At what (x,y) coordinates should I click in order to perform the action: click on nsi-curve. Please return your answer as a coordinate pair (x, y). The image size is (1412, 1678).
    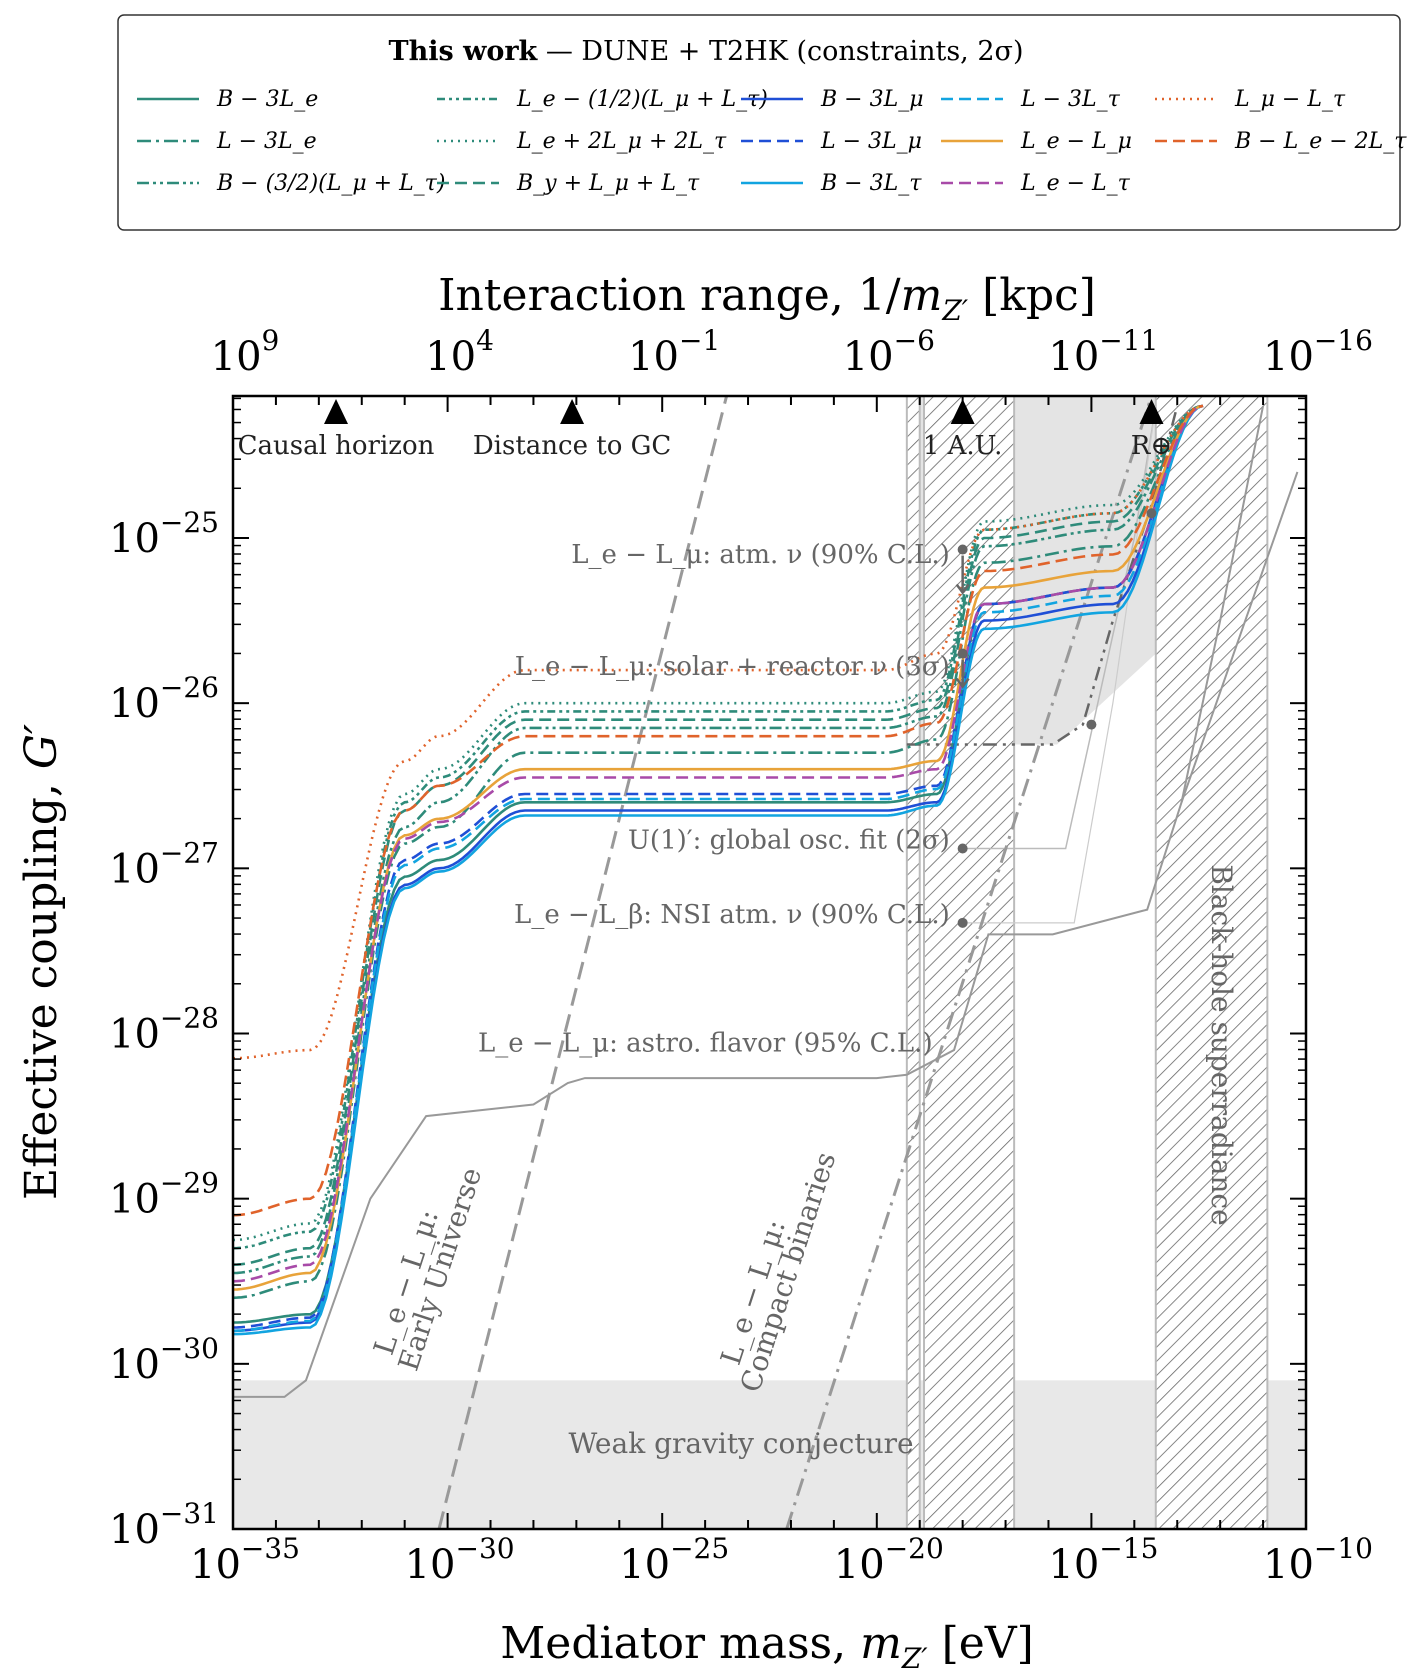
    Looking at the image, I should click on (1059, 664).